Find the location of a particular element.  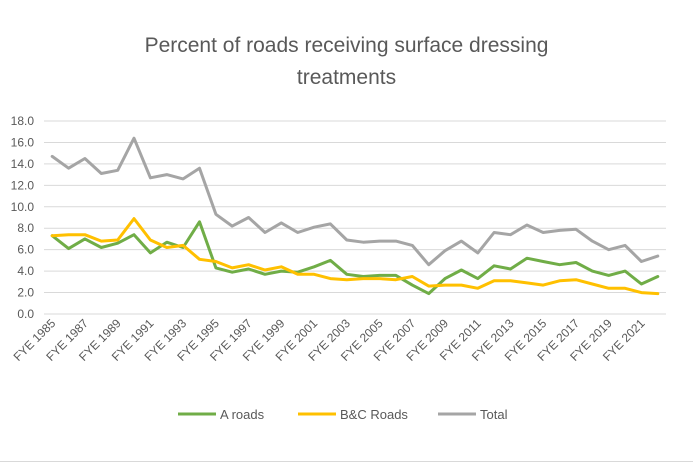

legend-label: Total is located at coordinates (494, 414).